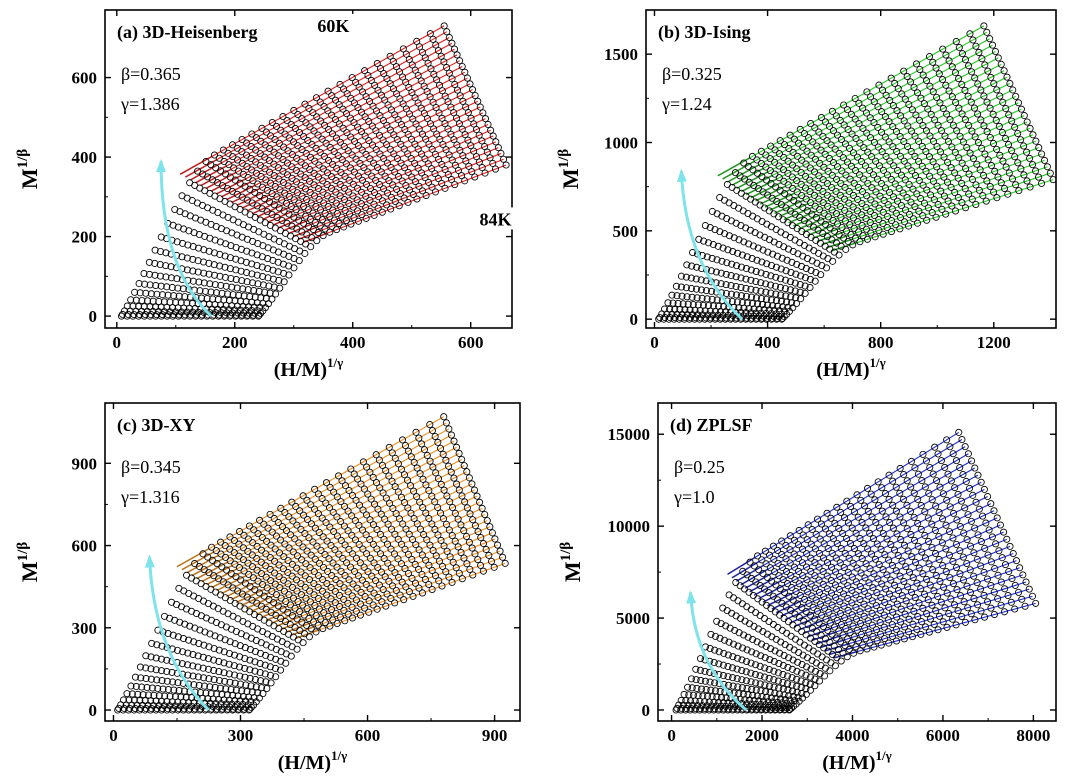 The width and height of the screenshot is (1071, 781). What do you see at coordinates (842, 370) in the screenshot?
I see `x-axis-title-main: (H/M)` at bounding box center [842, 370].